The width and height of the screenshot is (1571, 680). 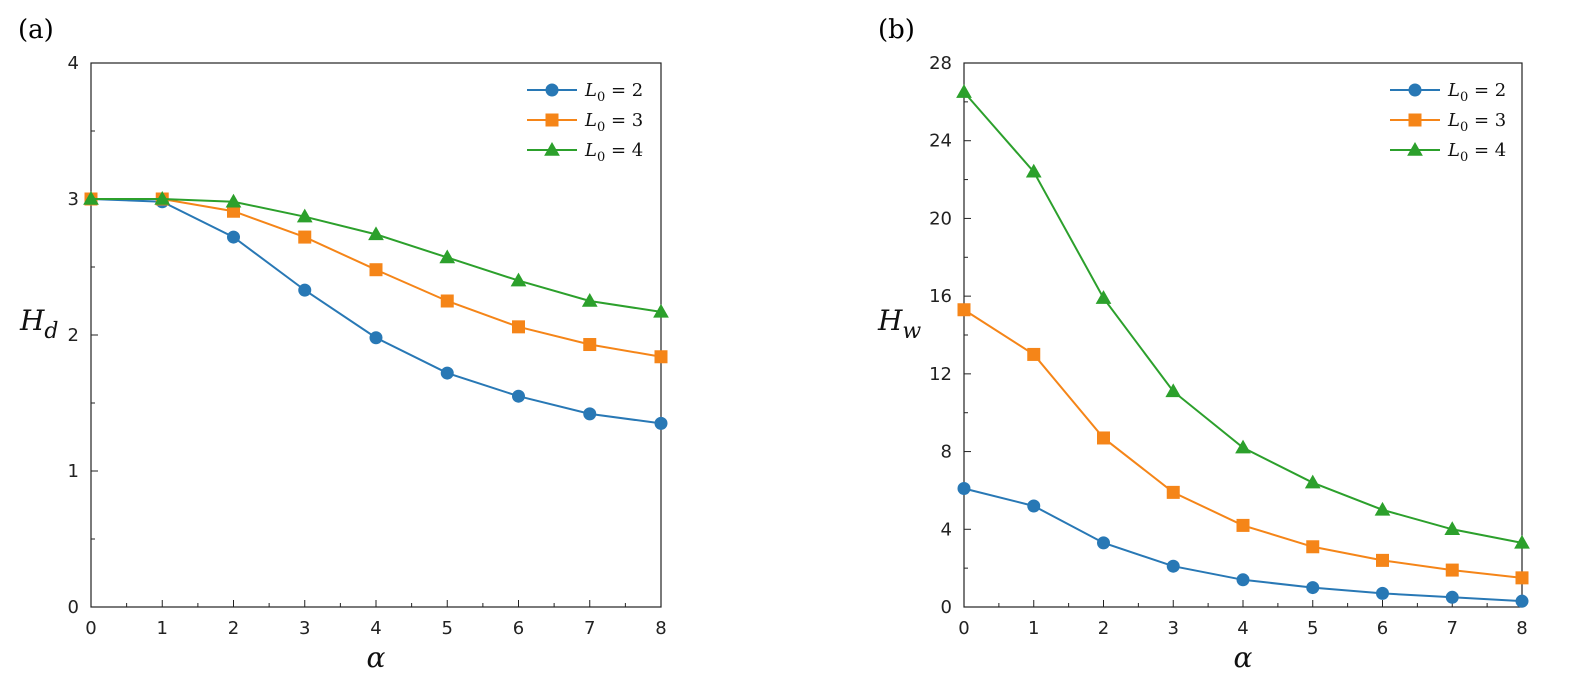 What do you see at coordinates (376, 657) in the screenshot?
I see `x-axis-label: α` at bounding box center [376, 657].